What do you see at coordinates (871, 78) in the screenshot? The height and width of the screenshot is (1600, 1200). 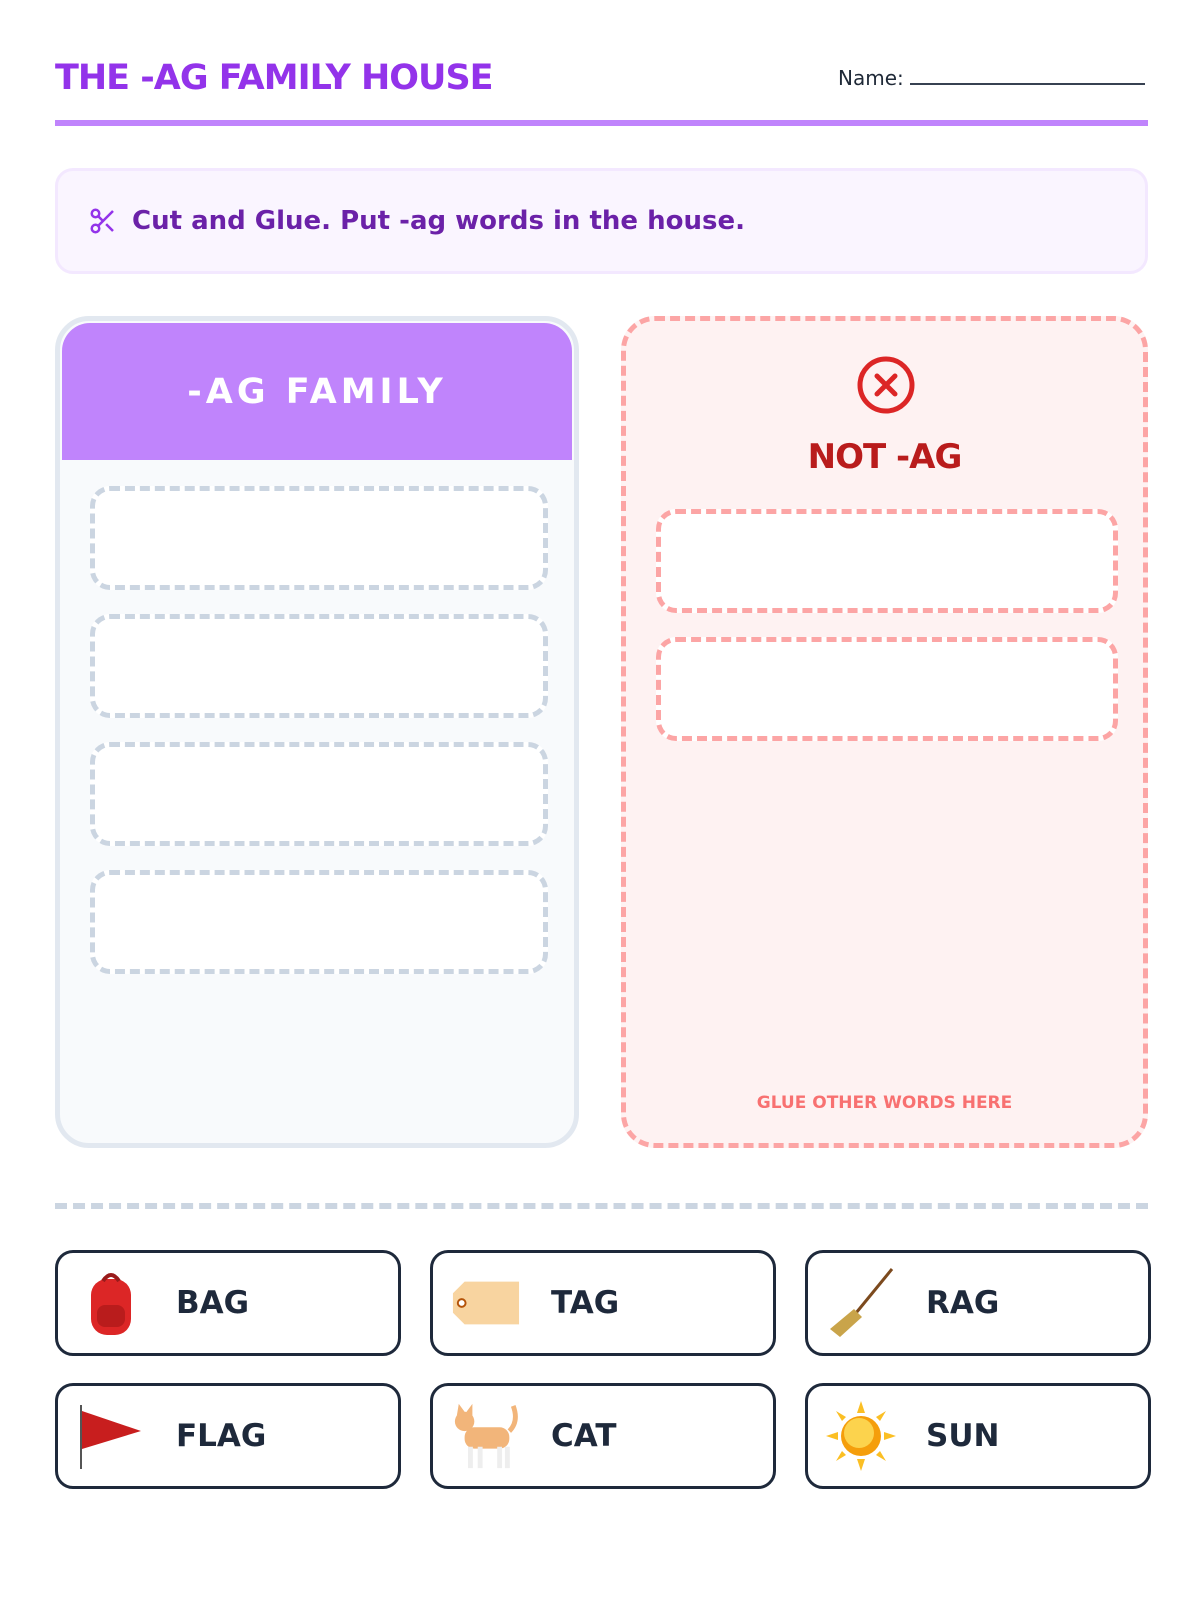 I see `name-label: Name:` at bounding box center [871, 78].